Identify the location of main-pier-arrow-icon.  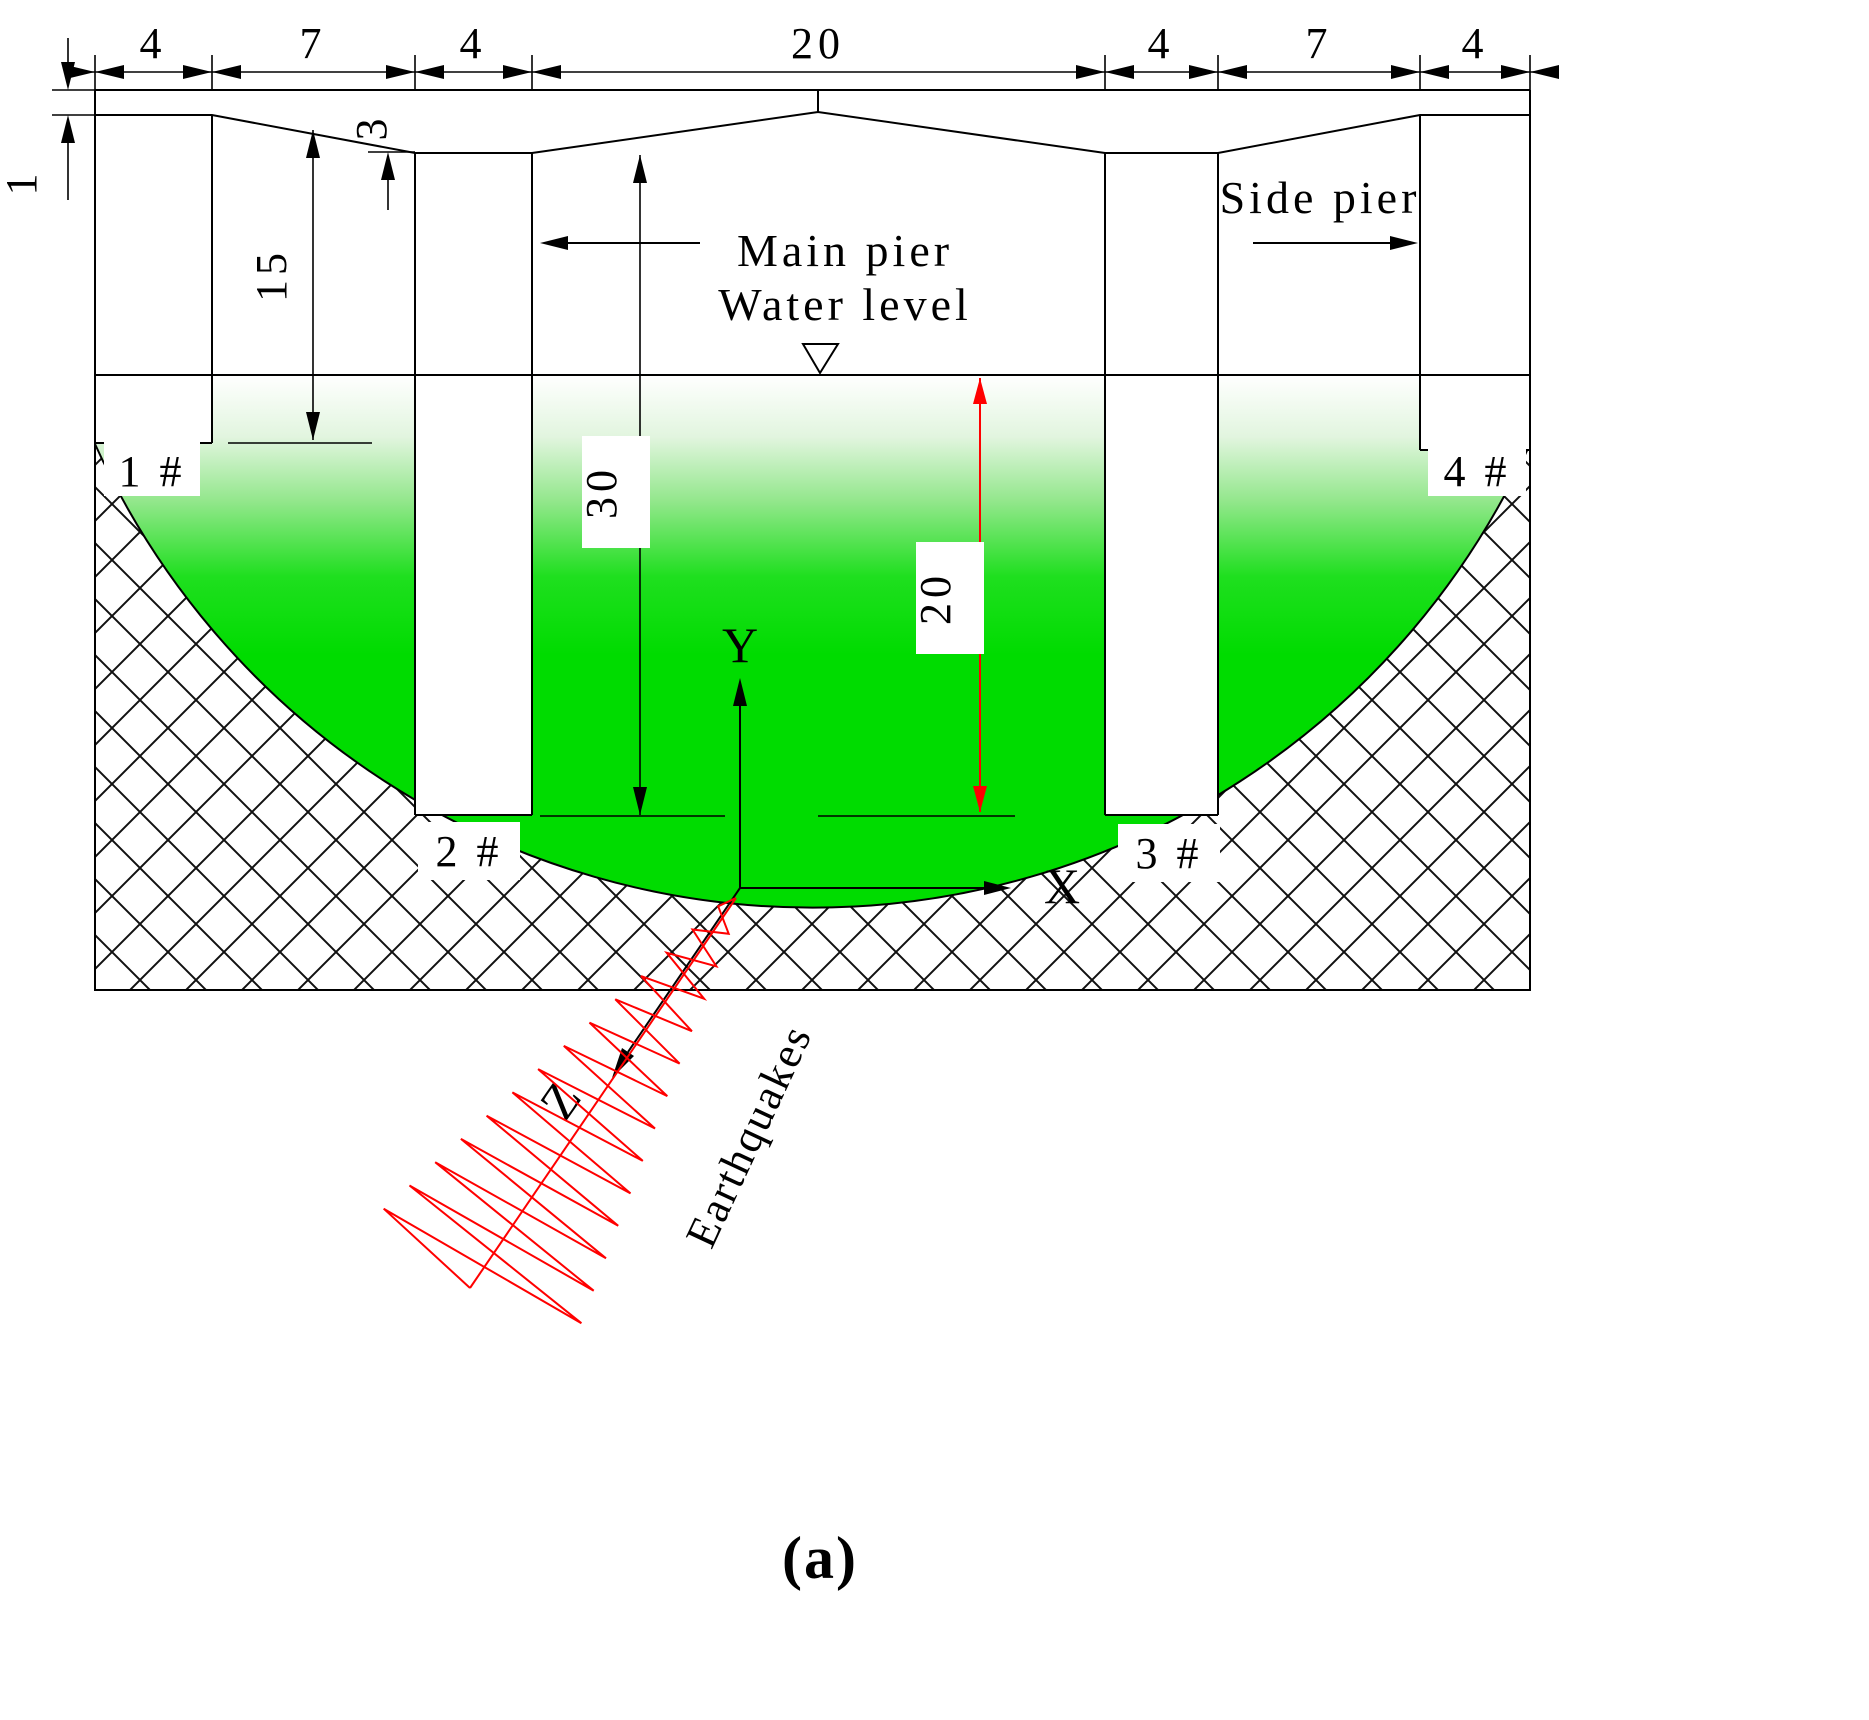
(554, 243).